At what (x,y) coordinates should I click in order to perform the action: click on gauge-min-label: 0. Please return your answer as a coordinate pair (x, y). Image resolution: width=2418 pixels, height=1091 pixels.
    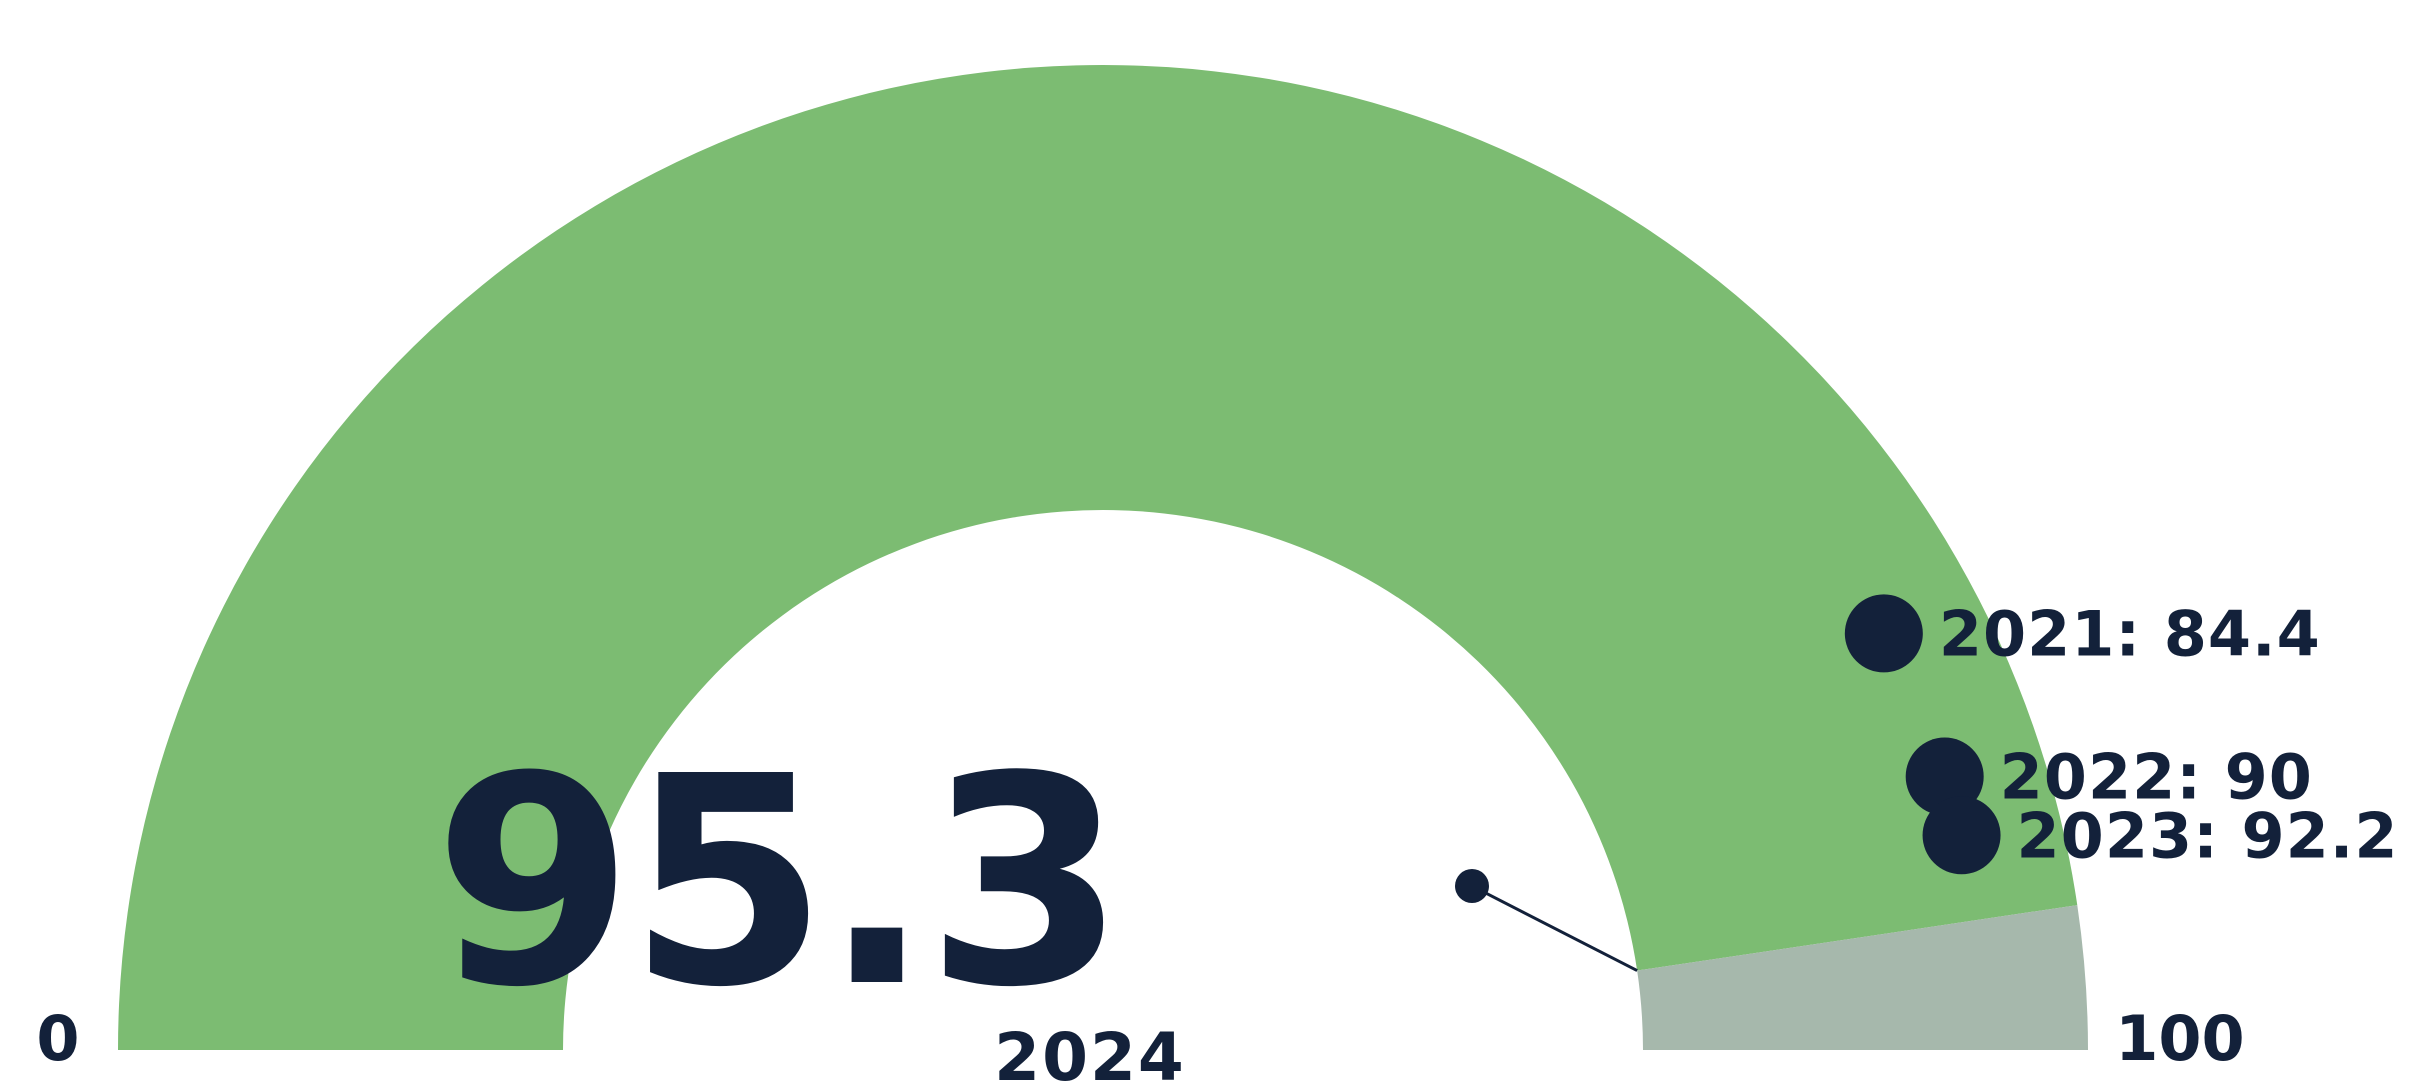
    Looking at the image, I should click on (57, 1038).